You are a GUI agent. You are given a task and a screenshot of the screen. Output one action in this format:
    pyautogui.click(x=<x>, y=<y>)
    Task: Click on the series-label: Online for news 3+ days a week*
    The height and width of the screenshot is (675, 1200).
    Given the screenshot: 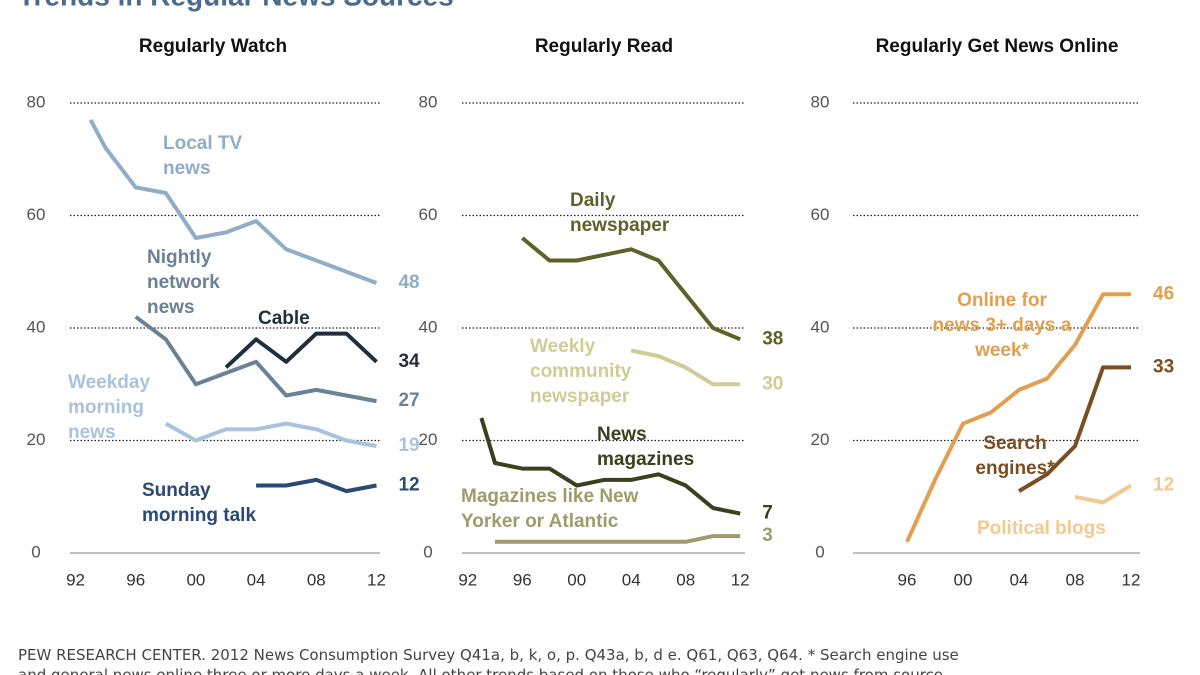 What is the action you would take?
    pyautogui.click(x=1002, y=325)
    